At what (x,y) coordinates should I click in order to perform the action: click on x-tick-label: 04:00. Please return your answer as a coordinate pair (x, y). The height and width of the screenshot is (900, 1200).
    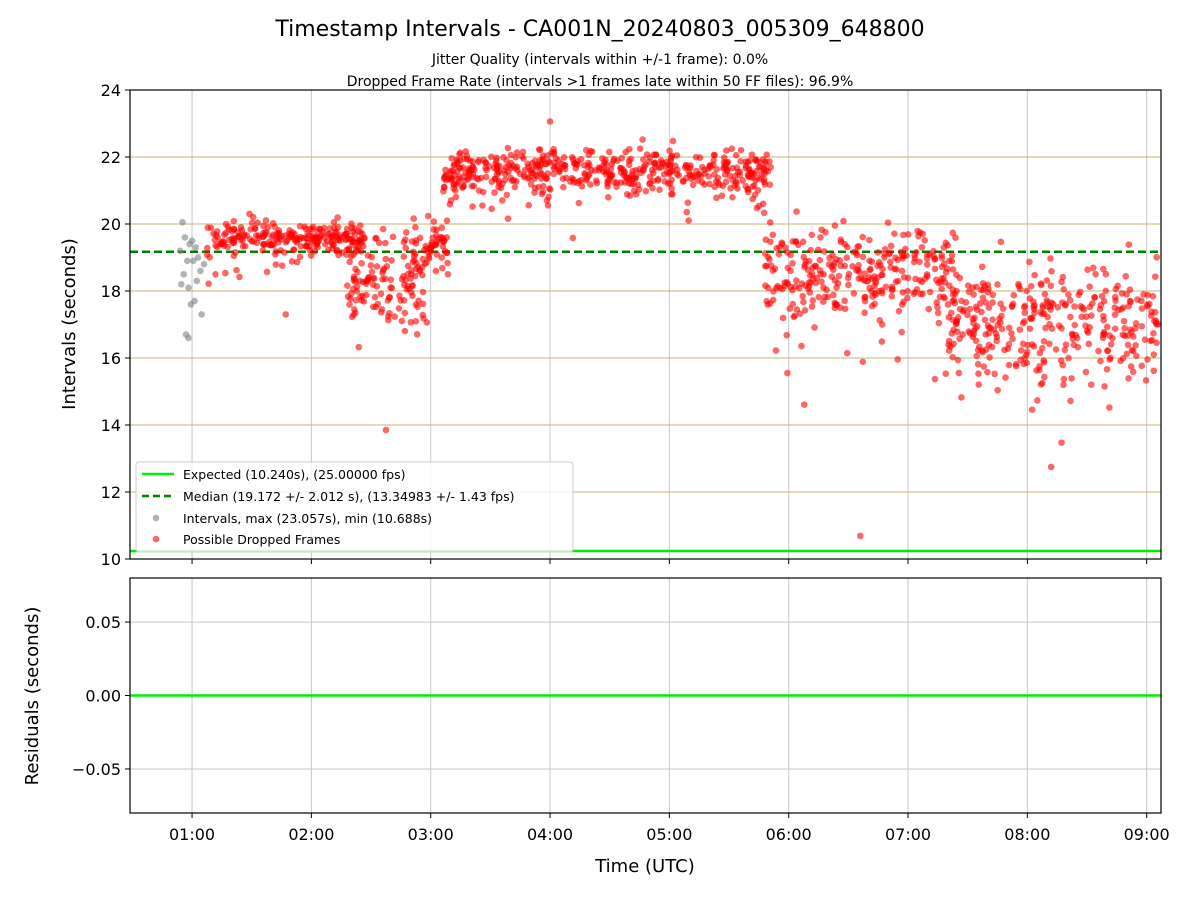
    Looking at the image, I should click on (550, 834).